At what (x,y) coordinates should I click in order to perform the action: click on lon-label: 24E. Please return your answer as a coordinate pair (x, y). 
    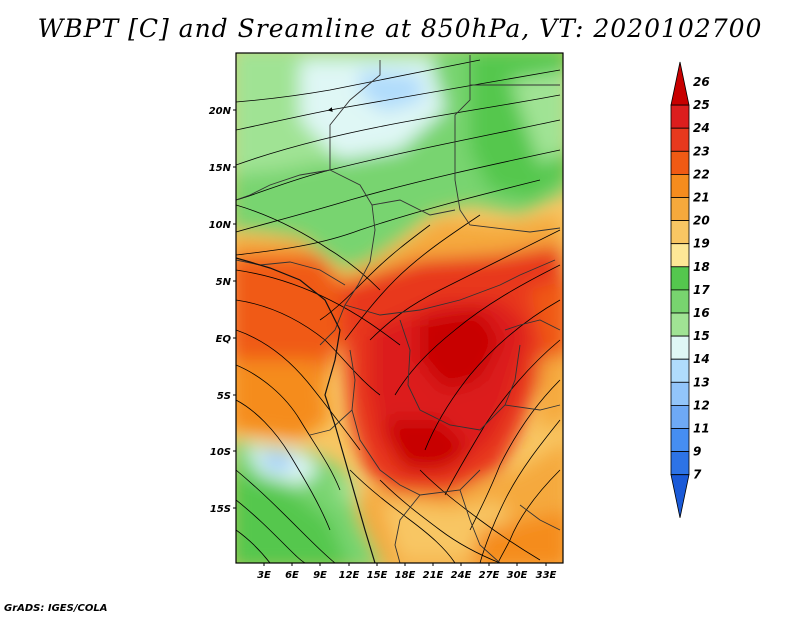
    Looking at the image, I should click on (461, 575).